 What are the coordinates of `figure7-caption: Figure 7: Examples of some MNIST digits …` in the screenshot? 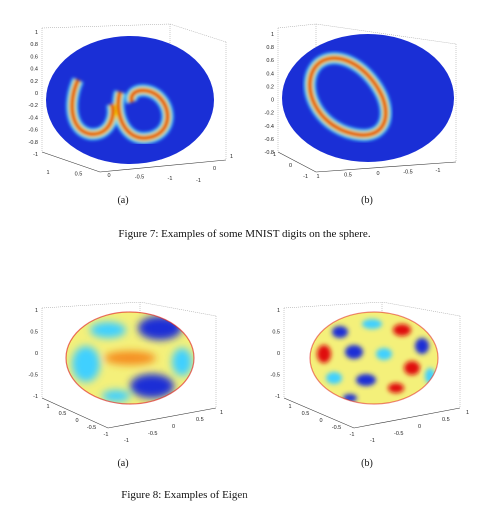 It's located at (244, 234).